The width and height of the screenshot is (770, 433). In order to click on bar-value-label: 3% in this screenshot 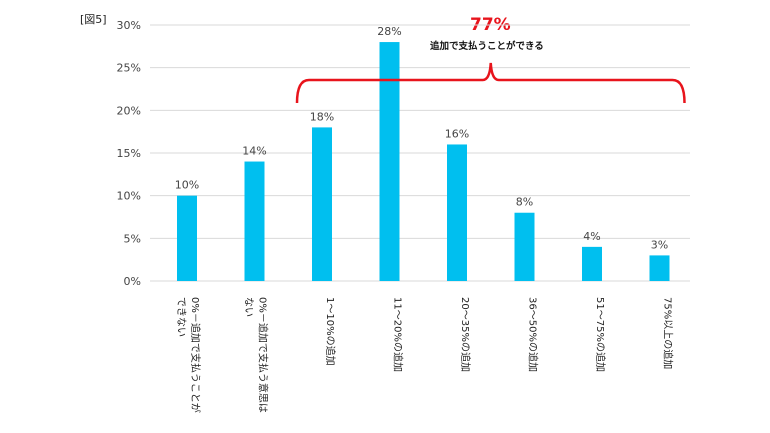, I will do `click(659, 244)`.